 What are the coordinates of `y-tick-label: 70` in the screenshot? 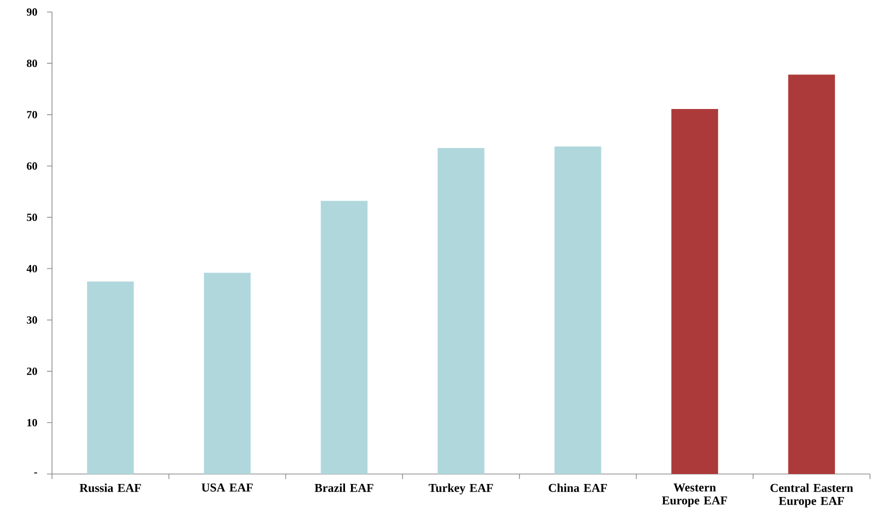 It's located at (32, 114).